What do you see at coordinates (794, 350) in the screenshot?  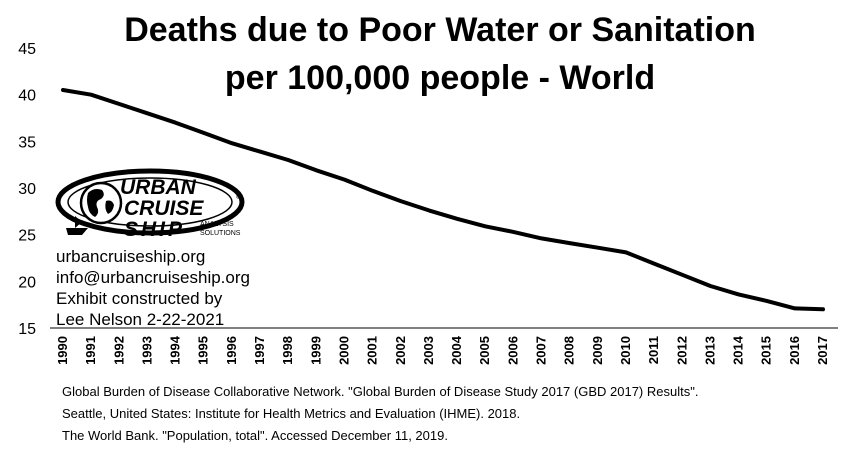 I see `x-tick-label: 2016` at bounding box center [794, 350].